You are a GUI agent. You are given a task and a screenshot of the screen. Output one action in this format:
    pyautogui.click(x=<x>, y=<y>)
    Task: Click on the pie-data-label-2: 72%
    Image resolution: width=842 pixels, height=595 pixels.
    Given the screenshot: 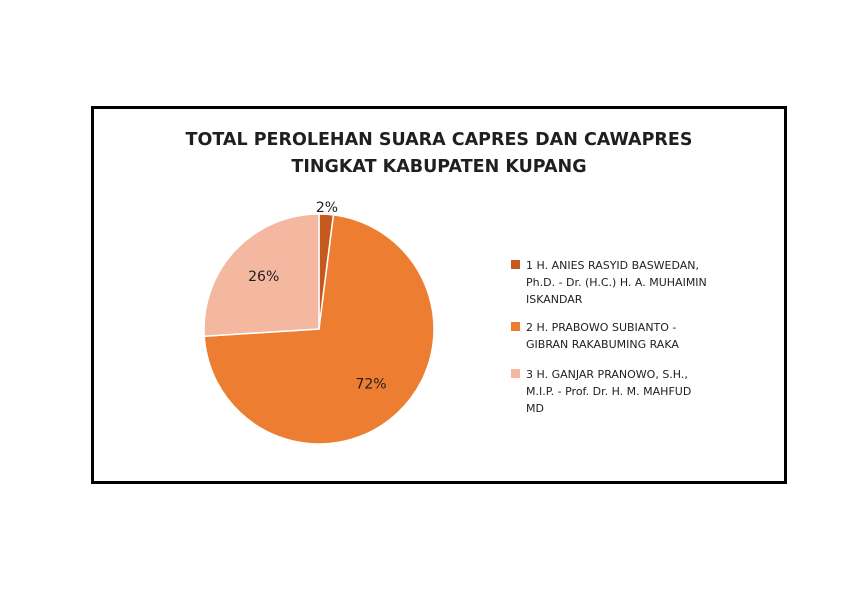 What is the action you would take?
    pyautogui.click(x=370, y=384)
    